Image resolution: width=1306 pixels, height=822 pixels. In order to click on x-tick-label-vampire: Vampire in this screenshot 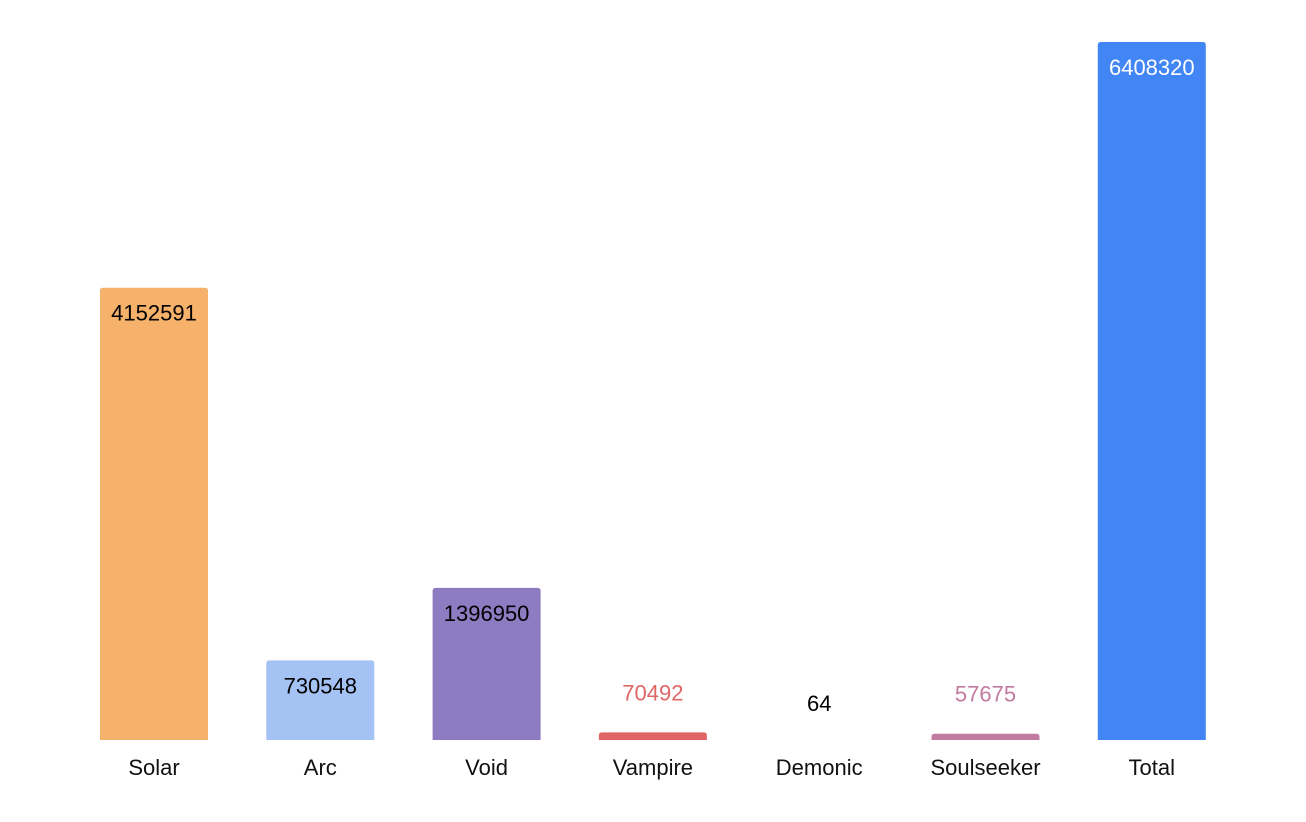, I will do `click(653, 767)`.